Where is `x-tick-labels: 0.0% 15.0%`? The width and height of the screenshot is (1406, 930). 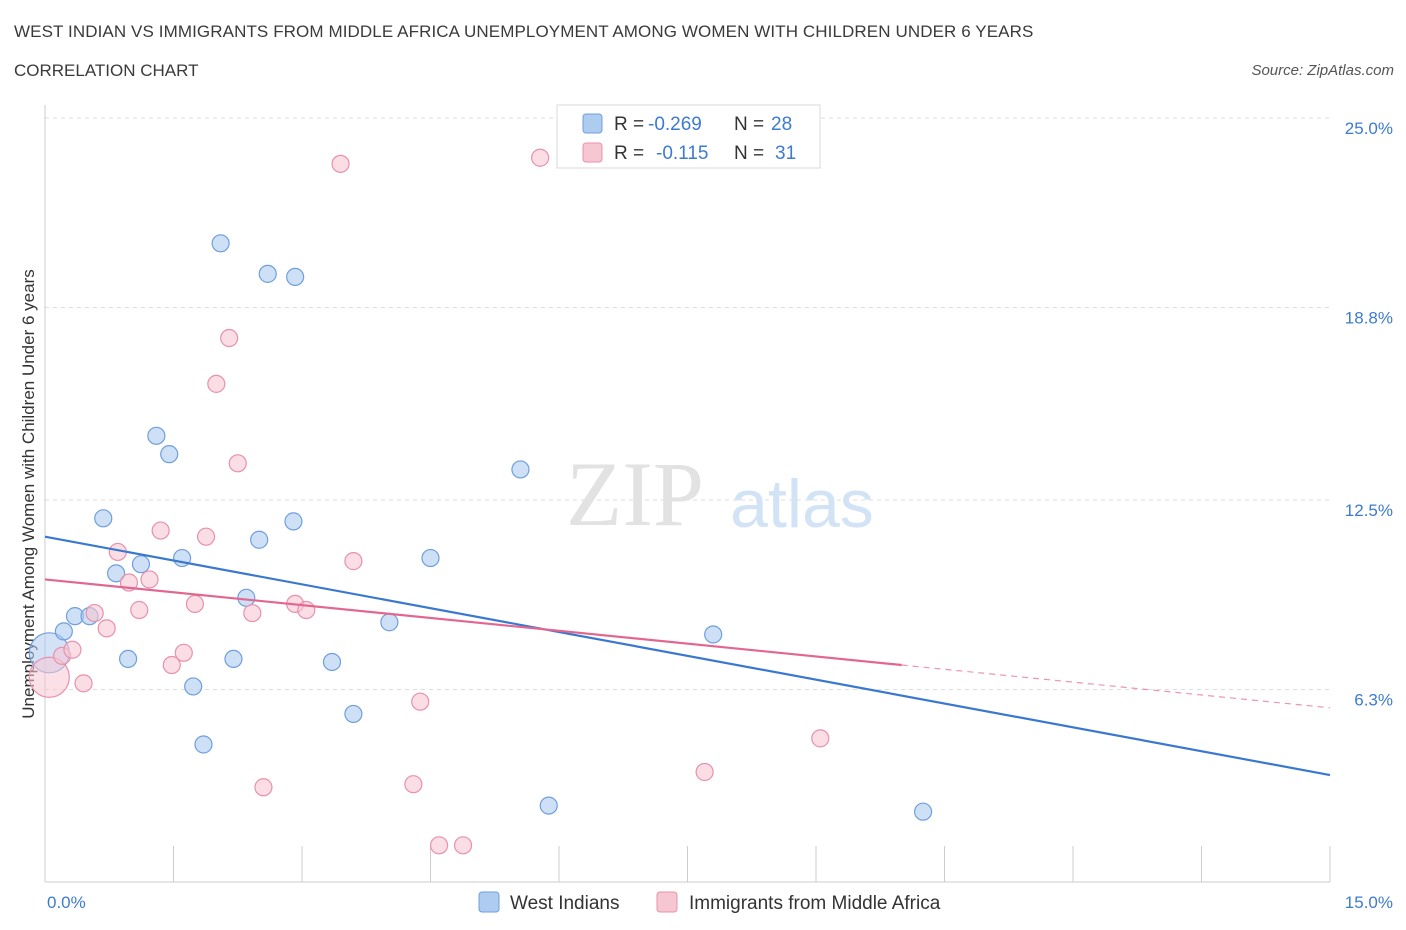 x-tick-labels: 0.0% 15.0% is located at coordinates (720, 902).